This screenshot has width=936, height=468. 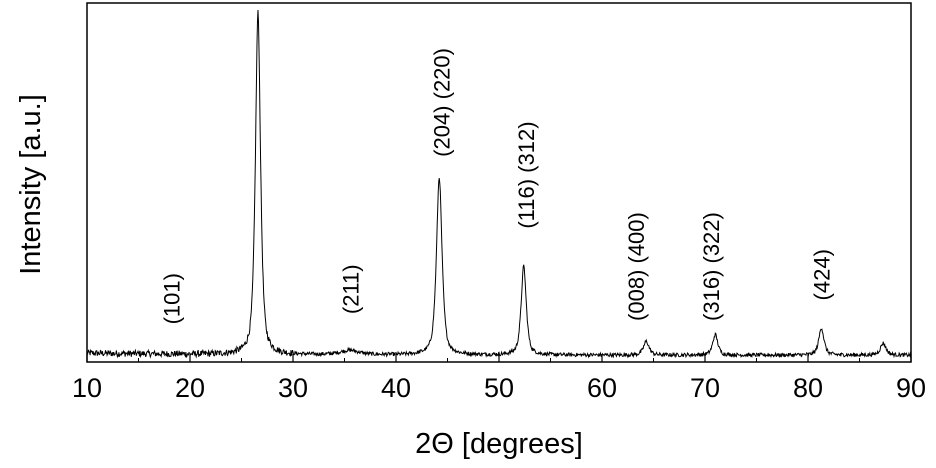 I want to click on x-tick-label: 10, so click(x=87, y=388).